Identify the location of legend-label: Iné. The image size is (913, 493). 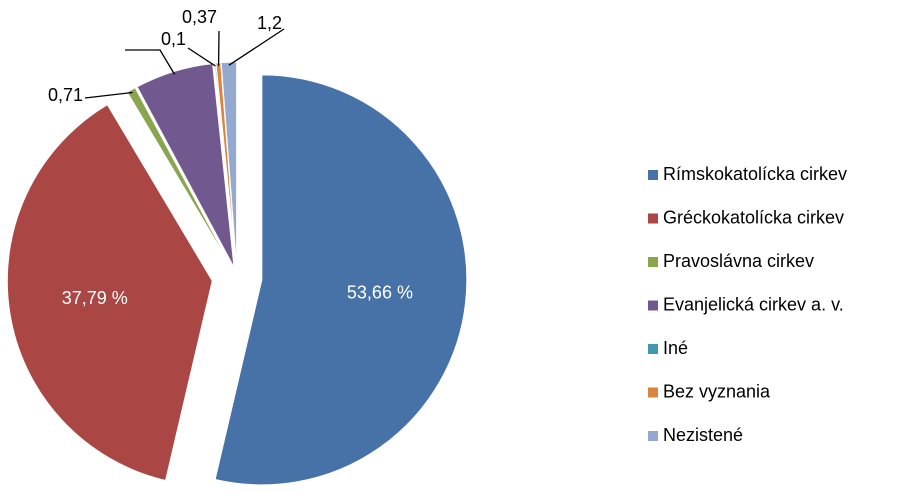
(675, 348).